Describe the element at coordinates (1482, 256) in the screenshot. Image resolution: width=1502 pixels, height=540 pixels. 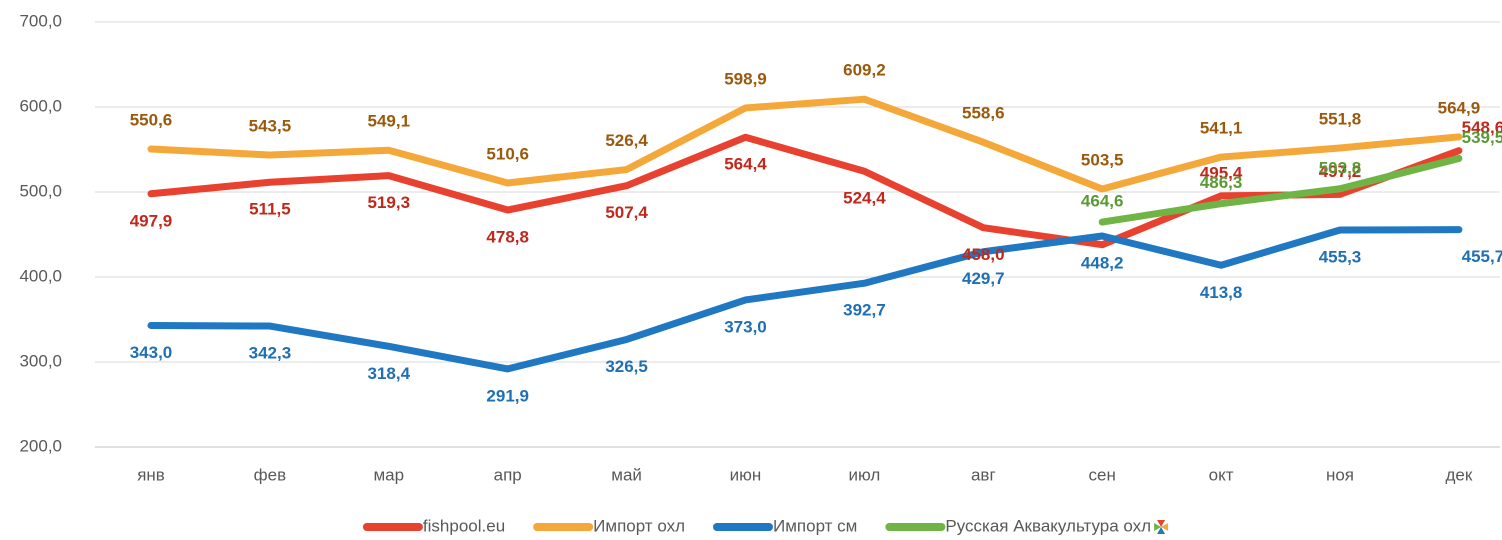
I see `data-label: 455,7` at that location.